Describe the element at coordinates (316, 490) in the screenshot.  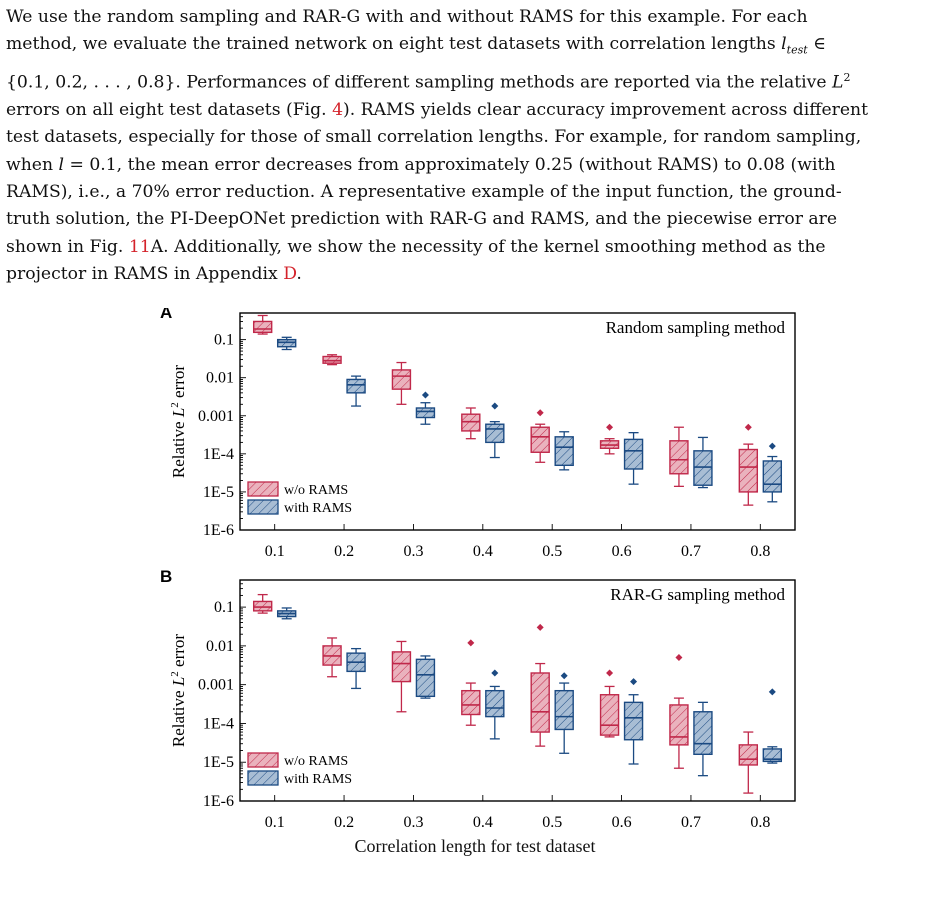
I see `legend-label: w/o RAMS` at that location.